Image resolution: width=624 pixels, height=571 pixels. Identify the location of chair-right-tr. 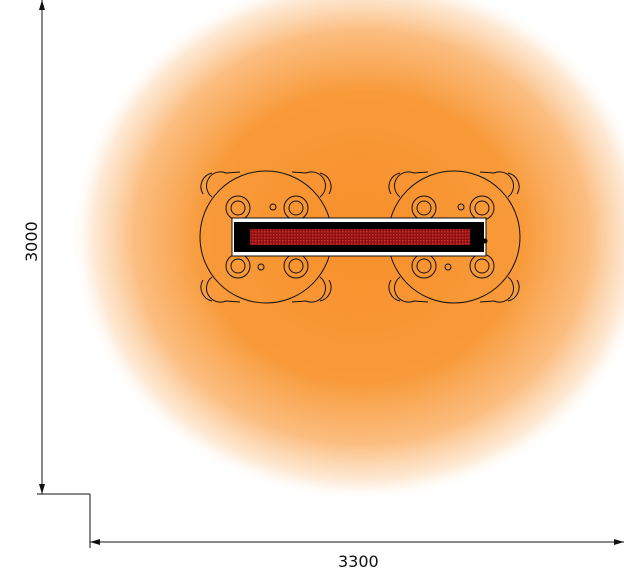
(496, 184).